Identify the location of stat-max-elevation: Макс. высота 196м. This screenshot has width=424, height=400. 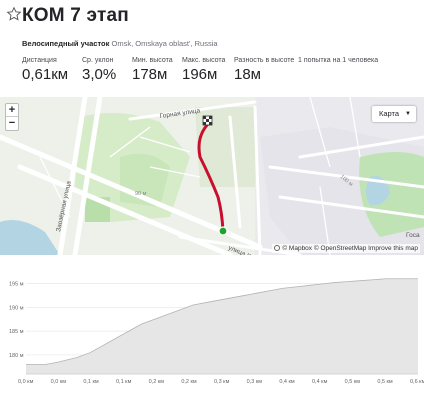
(204, 70).